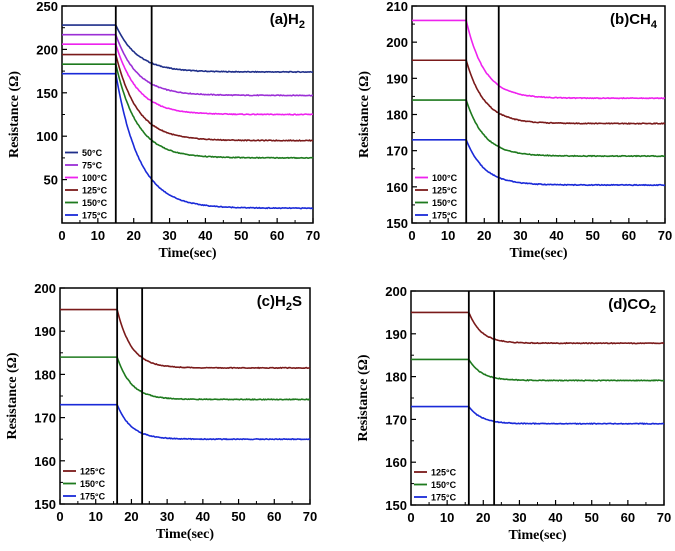 The width and height of the screenshot is (675, 551). Describe the element at coordinates (51, 180) in the screenshot. I see `y-tick-label: 50` at that location.